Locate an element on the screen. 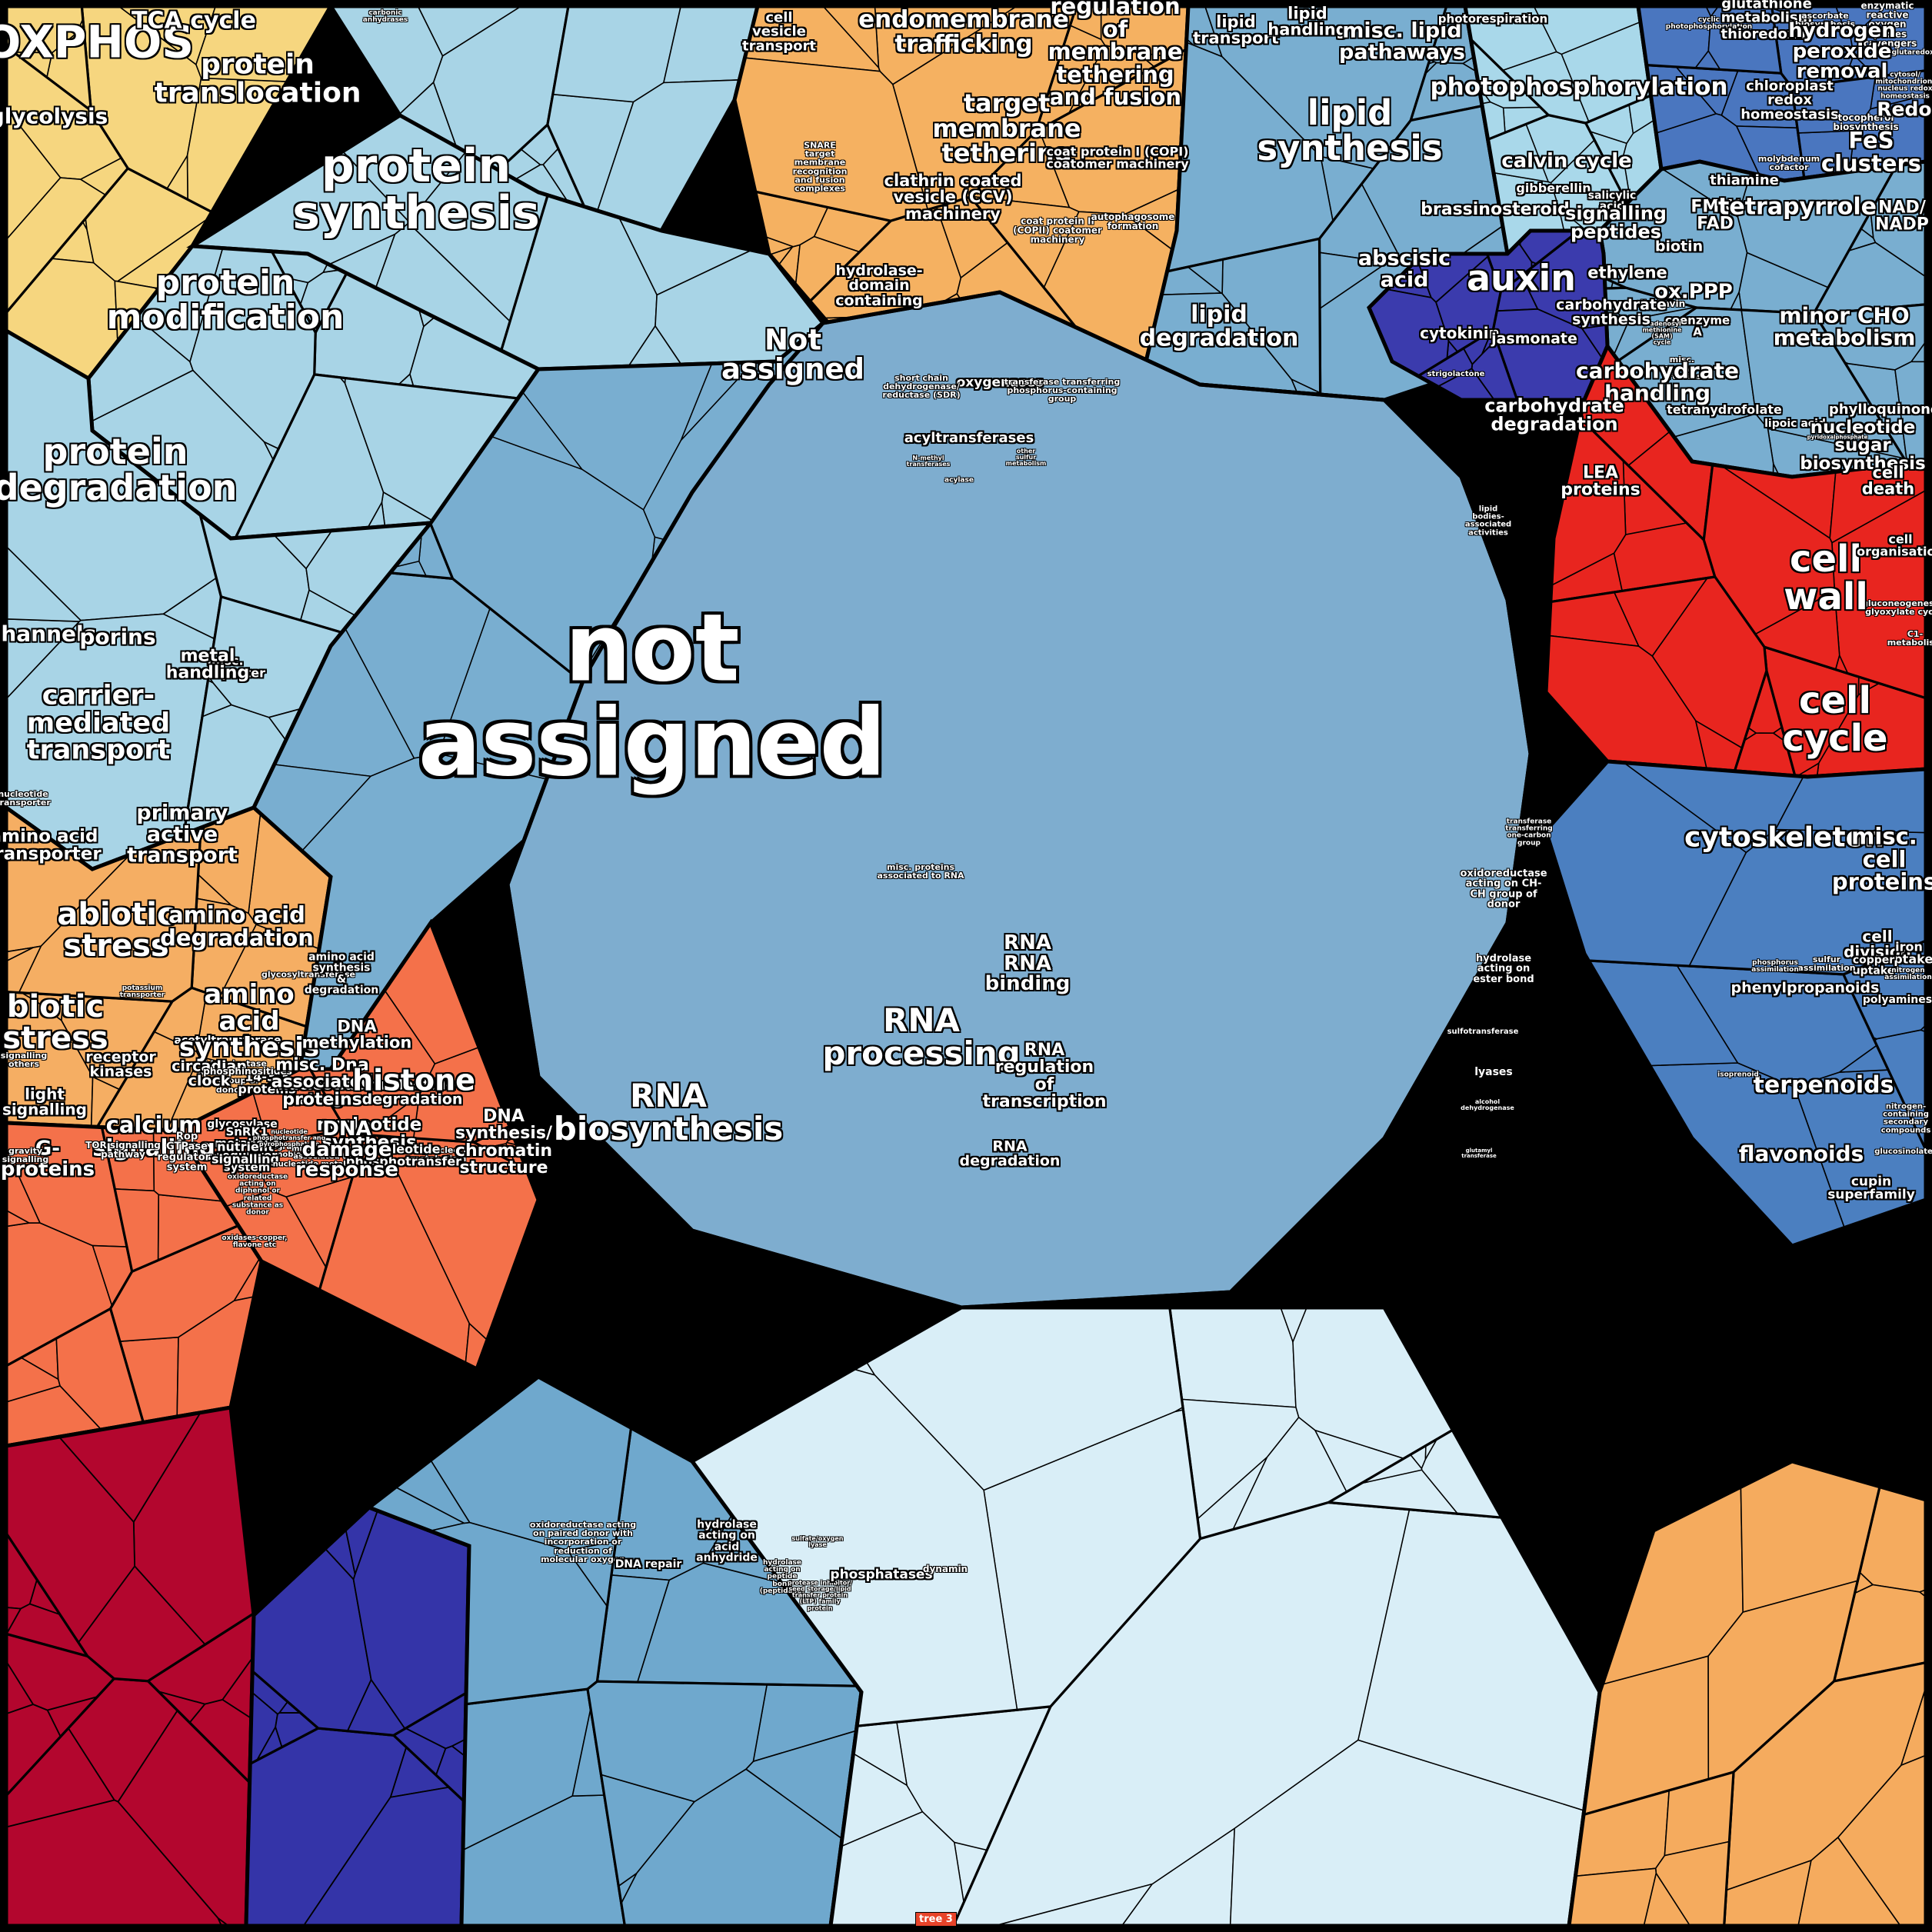  tree-tag: tree 3 is located at coordinates (936, 1919).